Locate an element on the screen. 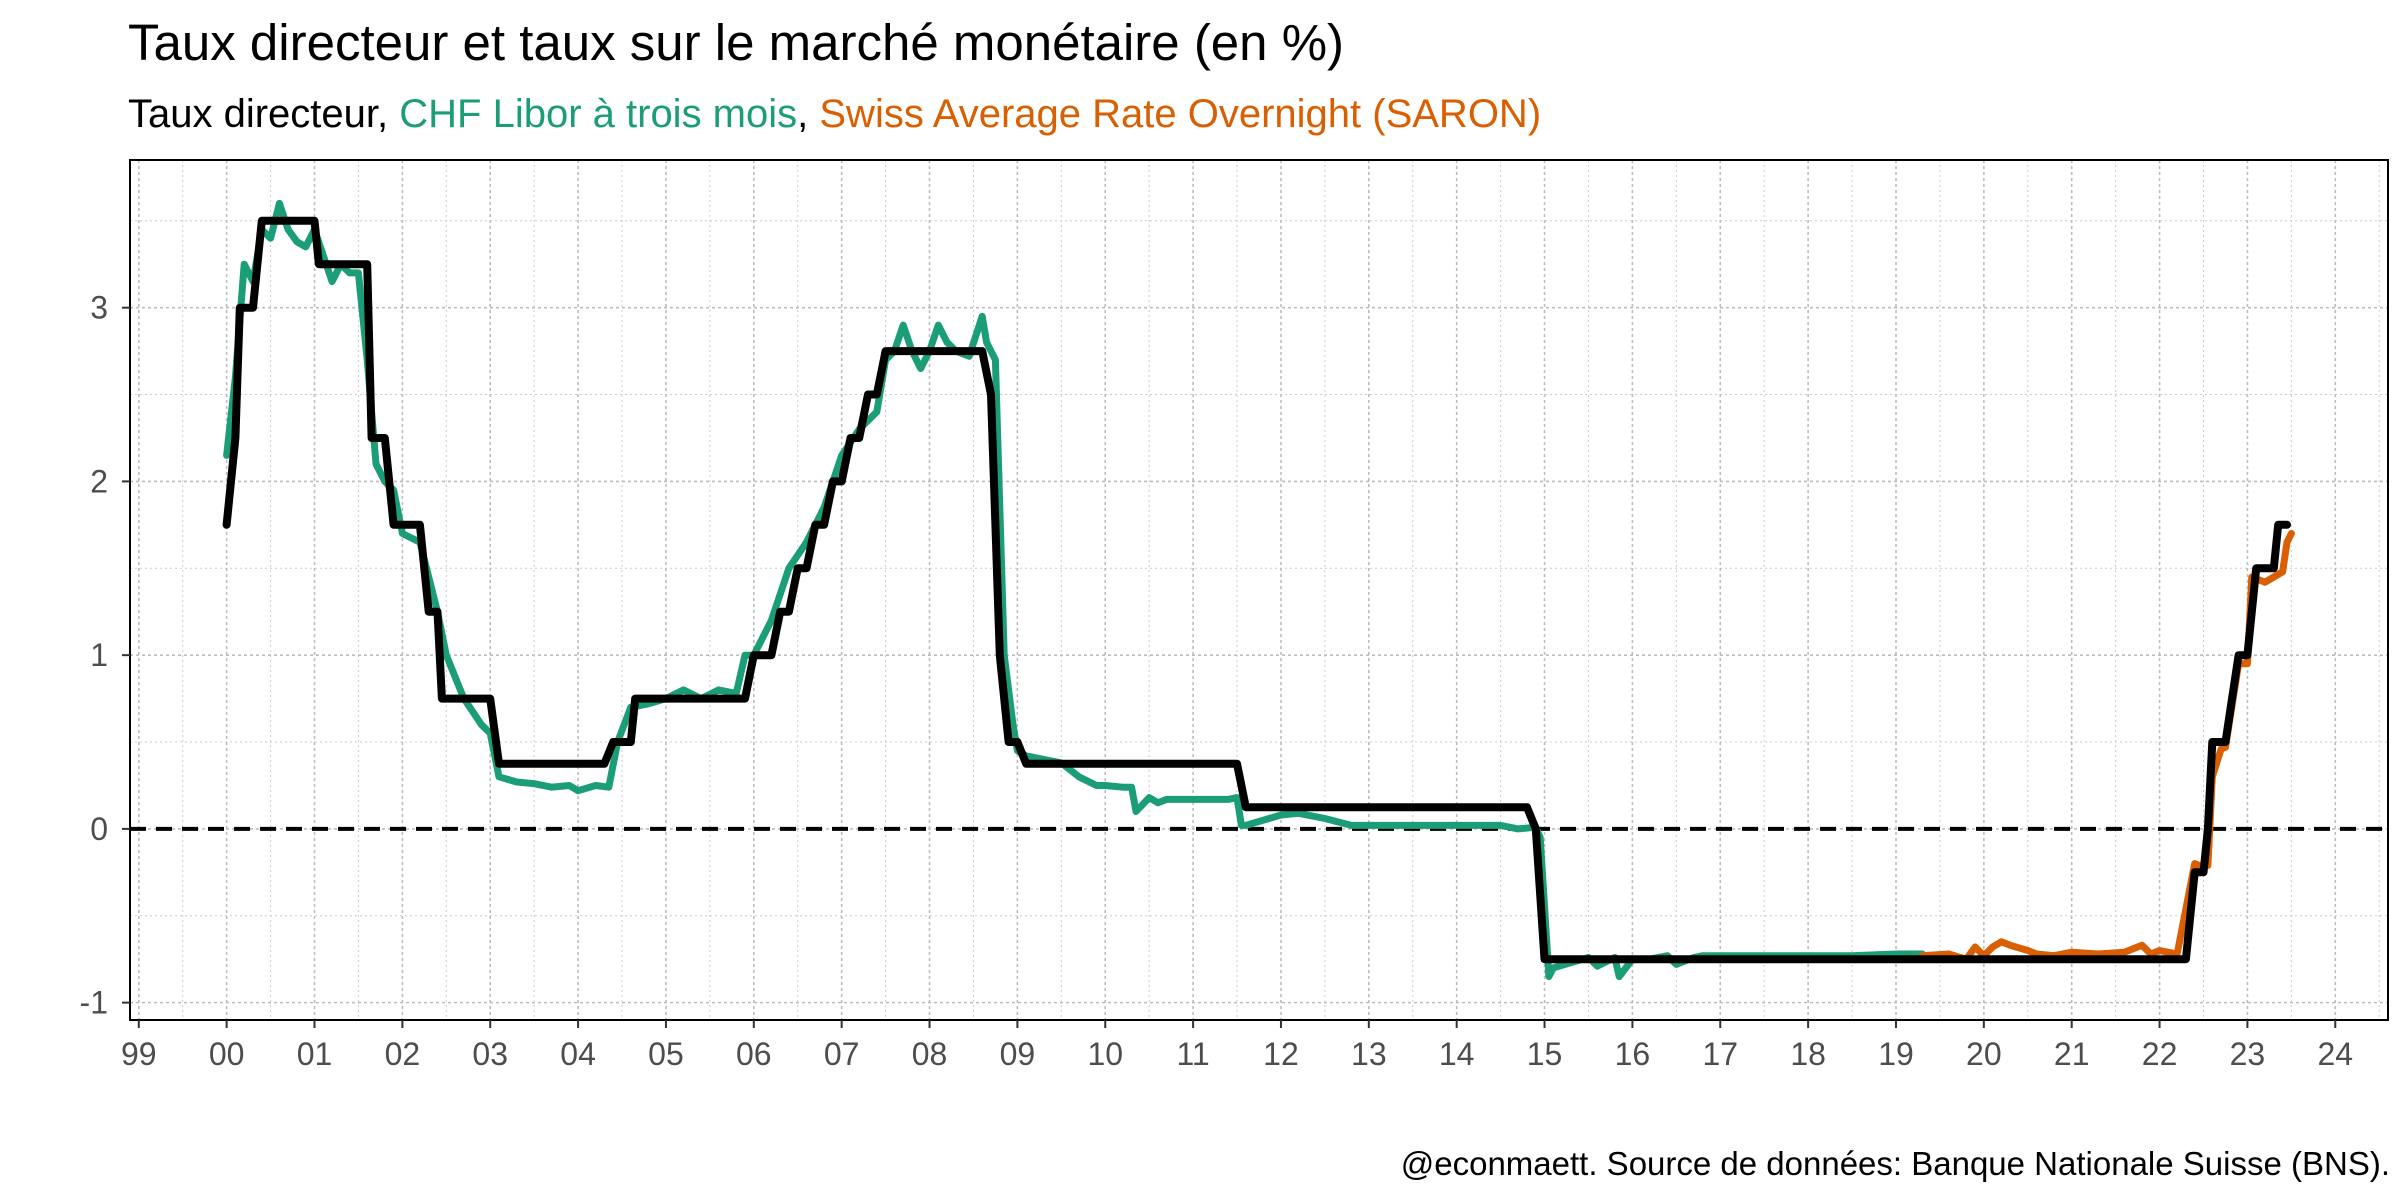  y-tick-label: 2 is located at coordinates (99, 481).